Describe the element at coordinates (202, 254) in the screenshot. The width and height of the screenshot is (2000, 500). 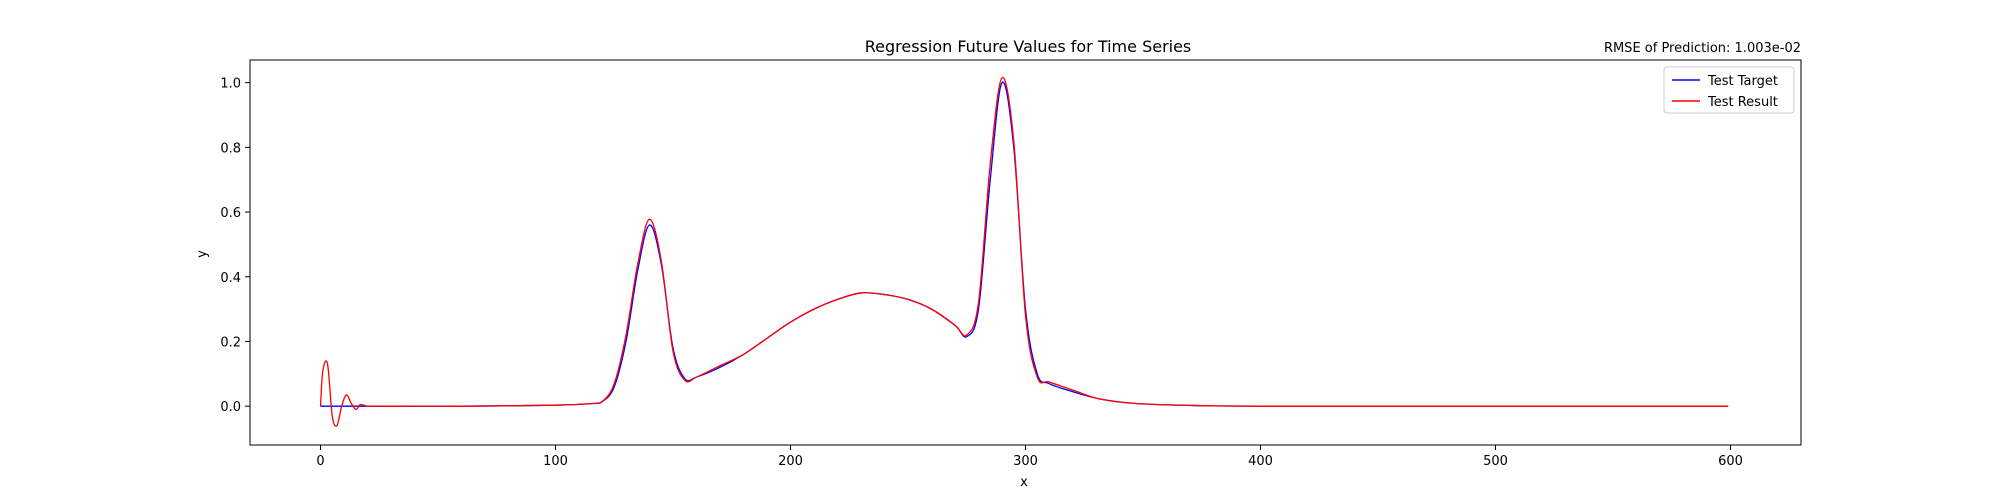
I see `y-axis-label: y` at that location.